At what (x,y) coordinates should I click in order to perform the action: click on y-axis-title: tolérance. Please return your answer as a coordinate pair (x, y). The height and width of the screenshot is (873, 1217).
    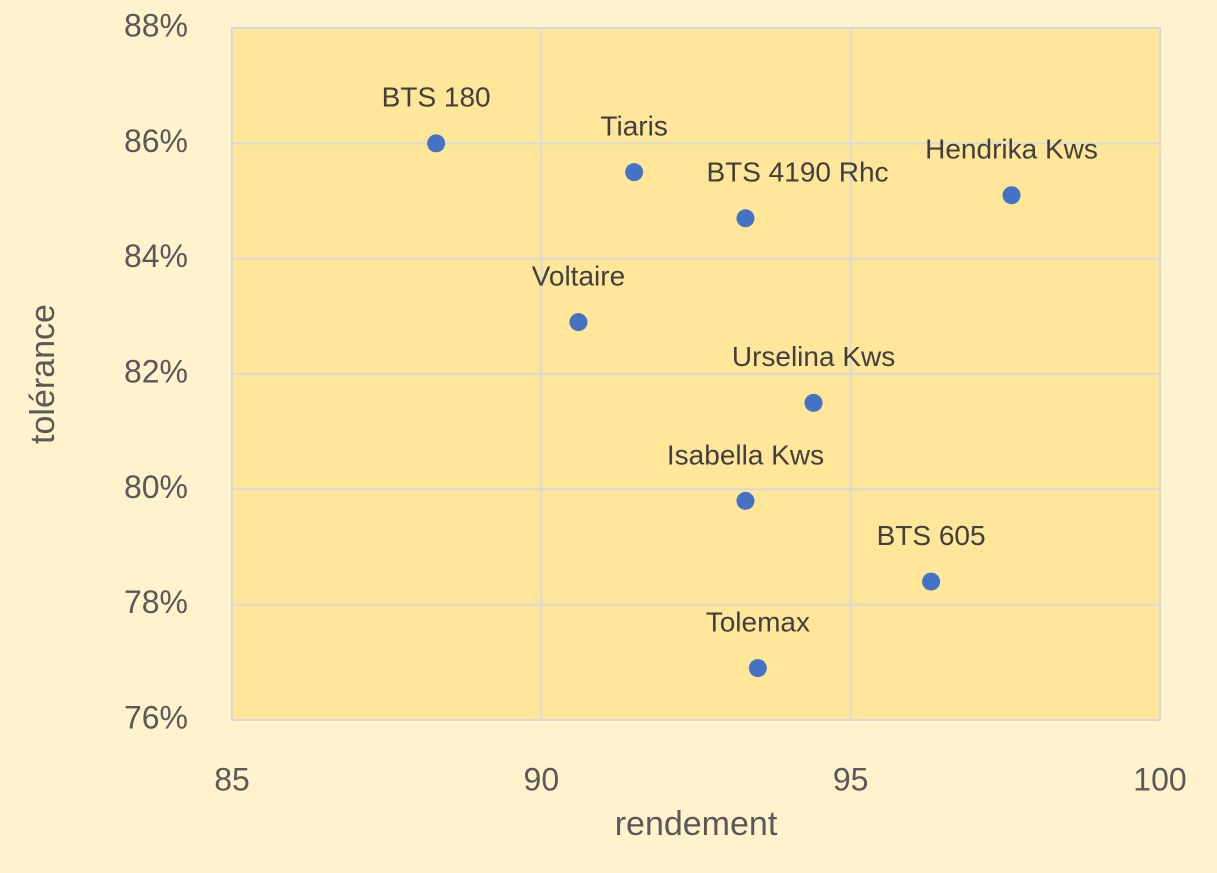
    Looking at the image, I should click on (43, 374).